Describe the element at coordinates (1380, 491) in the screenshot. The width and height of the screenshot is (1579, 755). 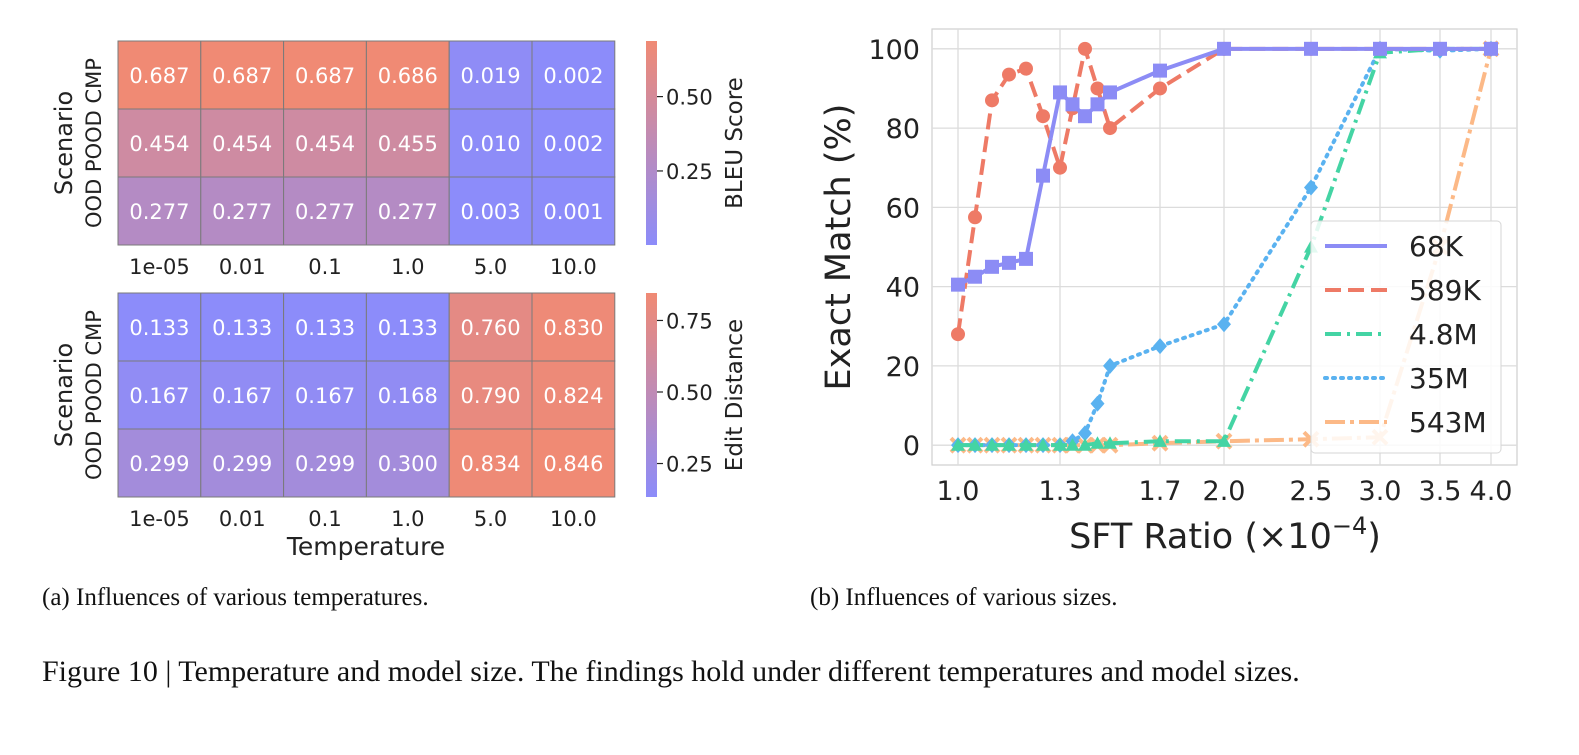
I see `x-tick-label: 3.0` at that location.